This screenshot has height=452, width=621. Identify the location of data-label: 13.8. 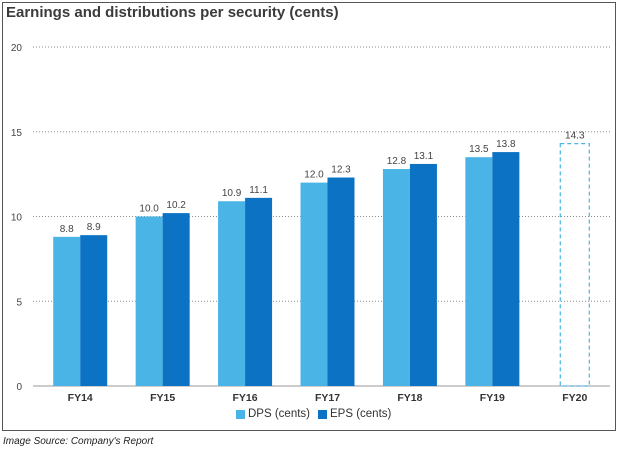
(506, 144).